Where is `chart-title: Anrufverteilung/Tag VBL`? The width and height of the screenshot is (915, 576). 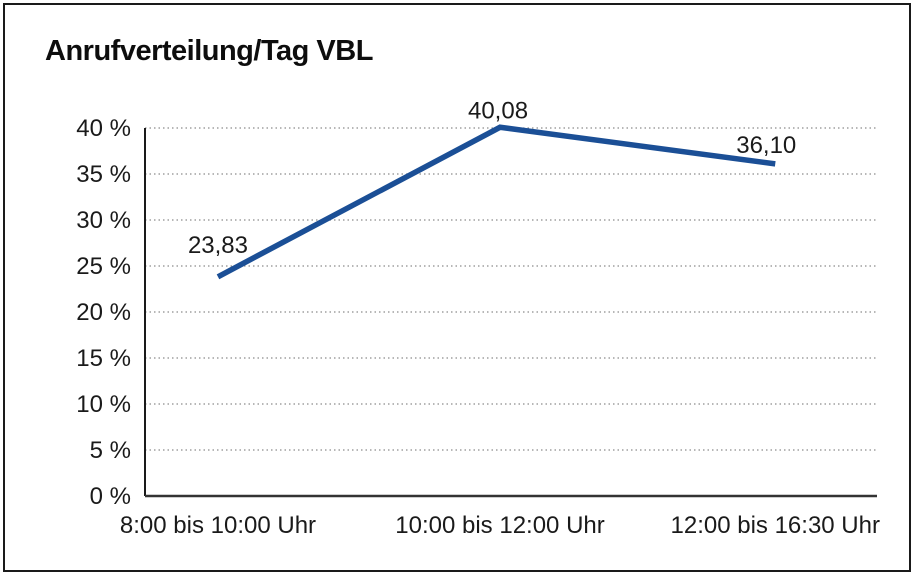 chart-title: Anrufverteilung/Tag VBL is located at coordinates (209, 51).